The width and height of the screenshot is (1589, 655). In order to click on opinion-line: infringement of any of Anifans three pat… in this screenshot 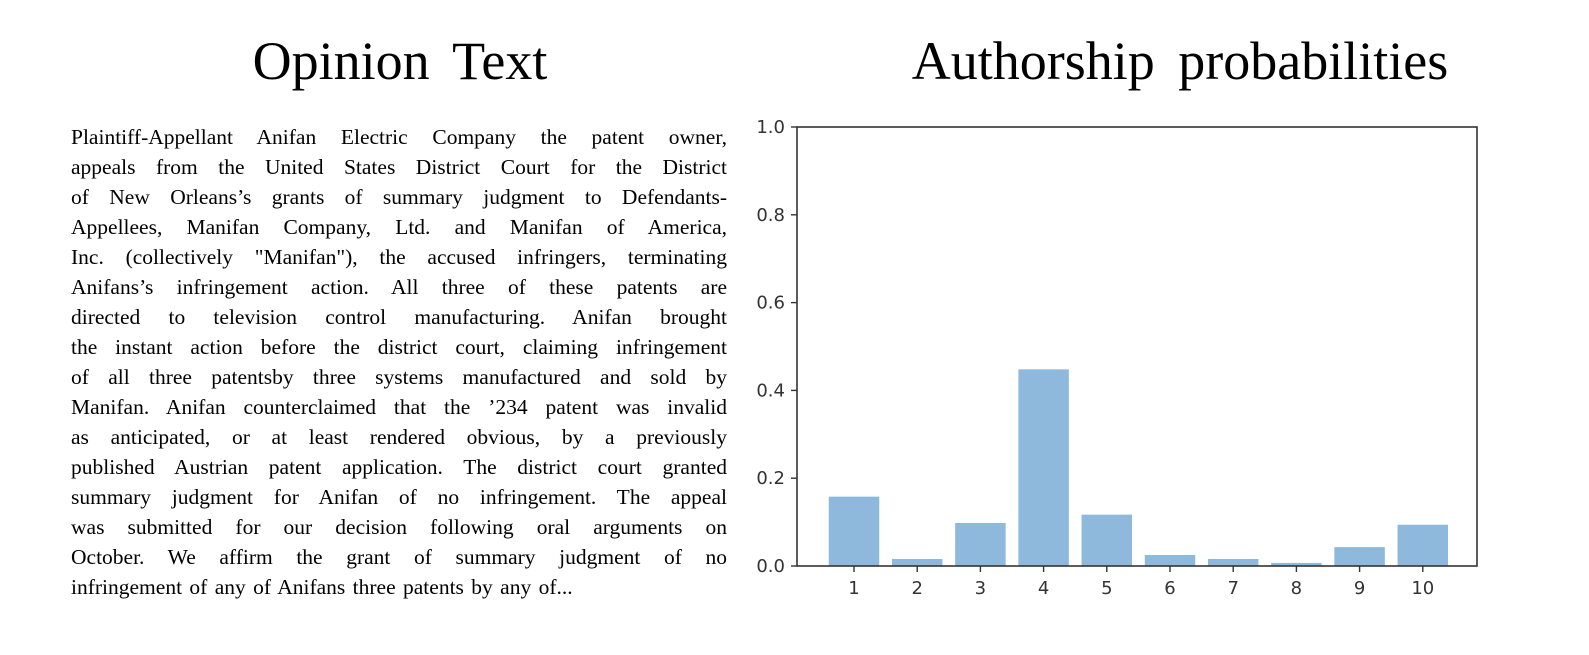, I will do `click(322, 587)`.